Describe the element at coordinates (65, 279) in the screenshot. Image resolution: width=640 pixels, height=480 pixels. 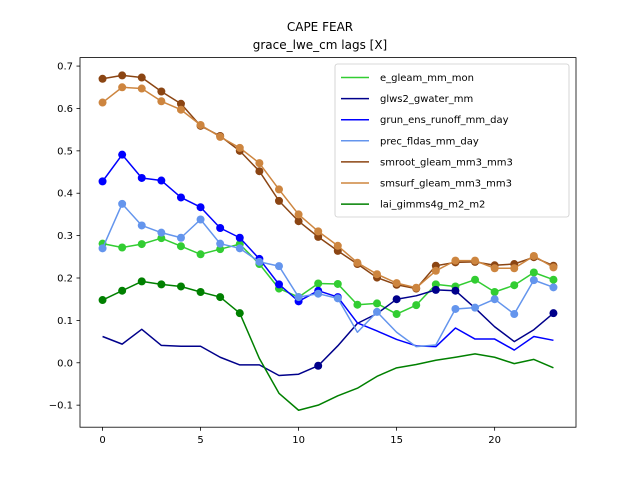
I see `y-tick-label: 0.2` at that location.